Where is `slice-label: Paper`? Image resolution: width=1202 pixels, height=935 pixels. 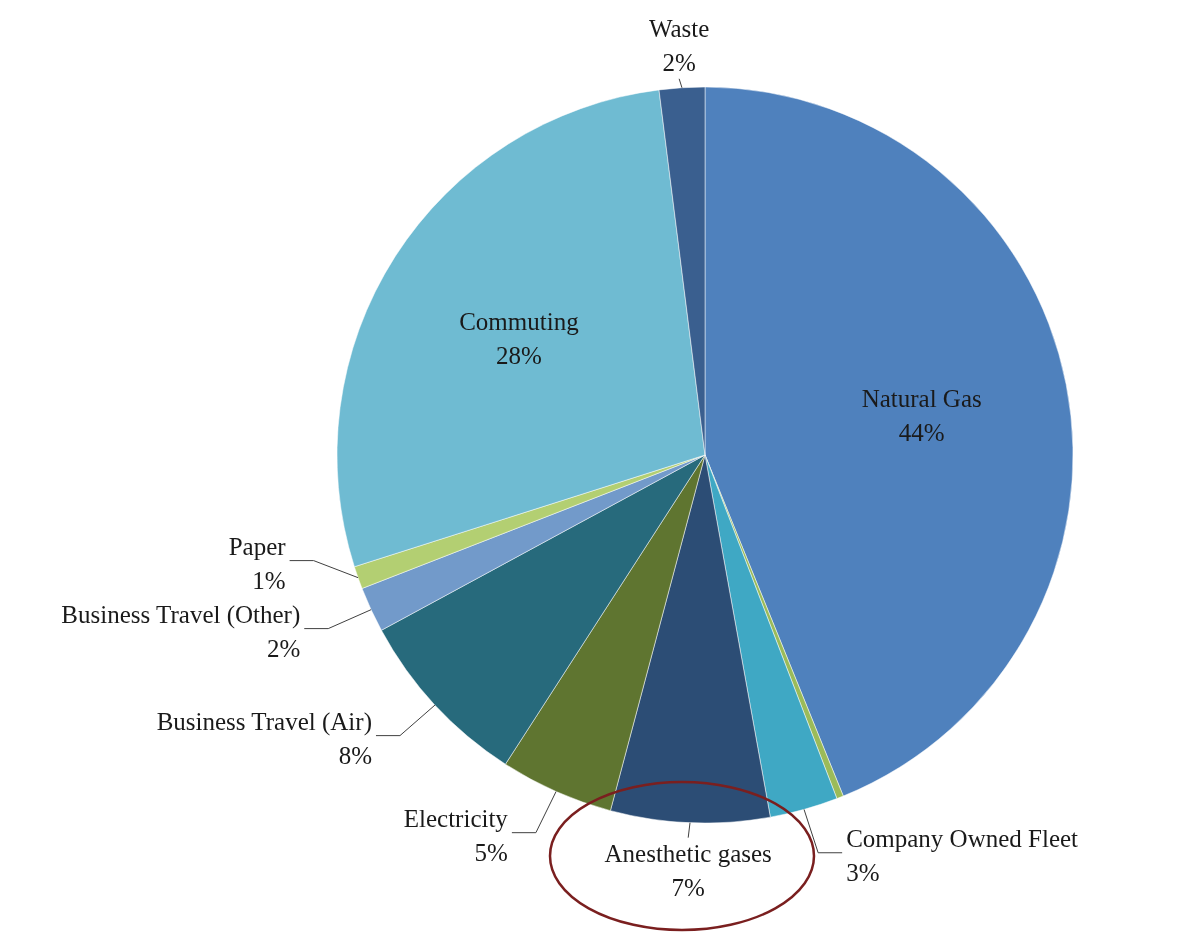
slice-label: Paper is located at coordinates (257, 546).